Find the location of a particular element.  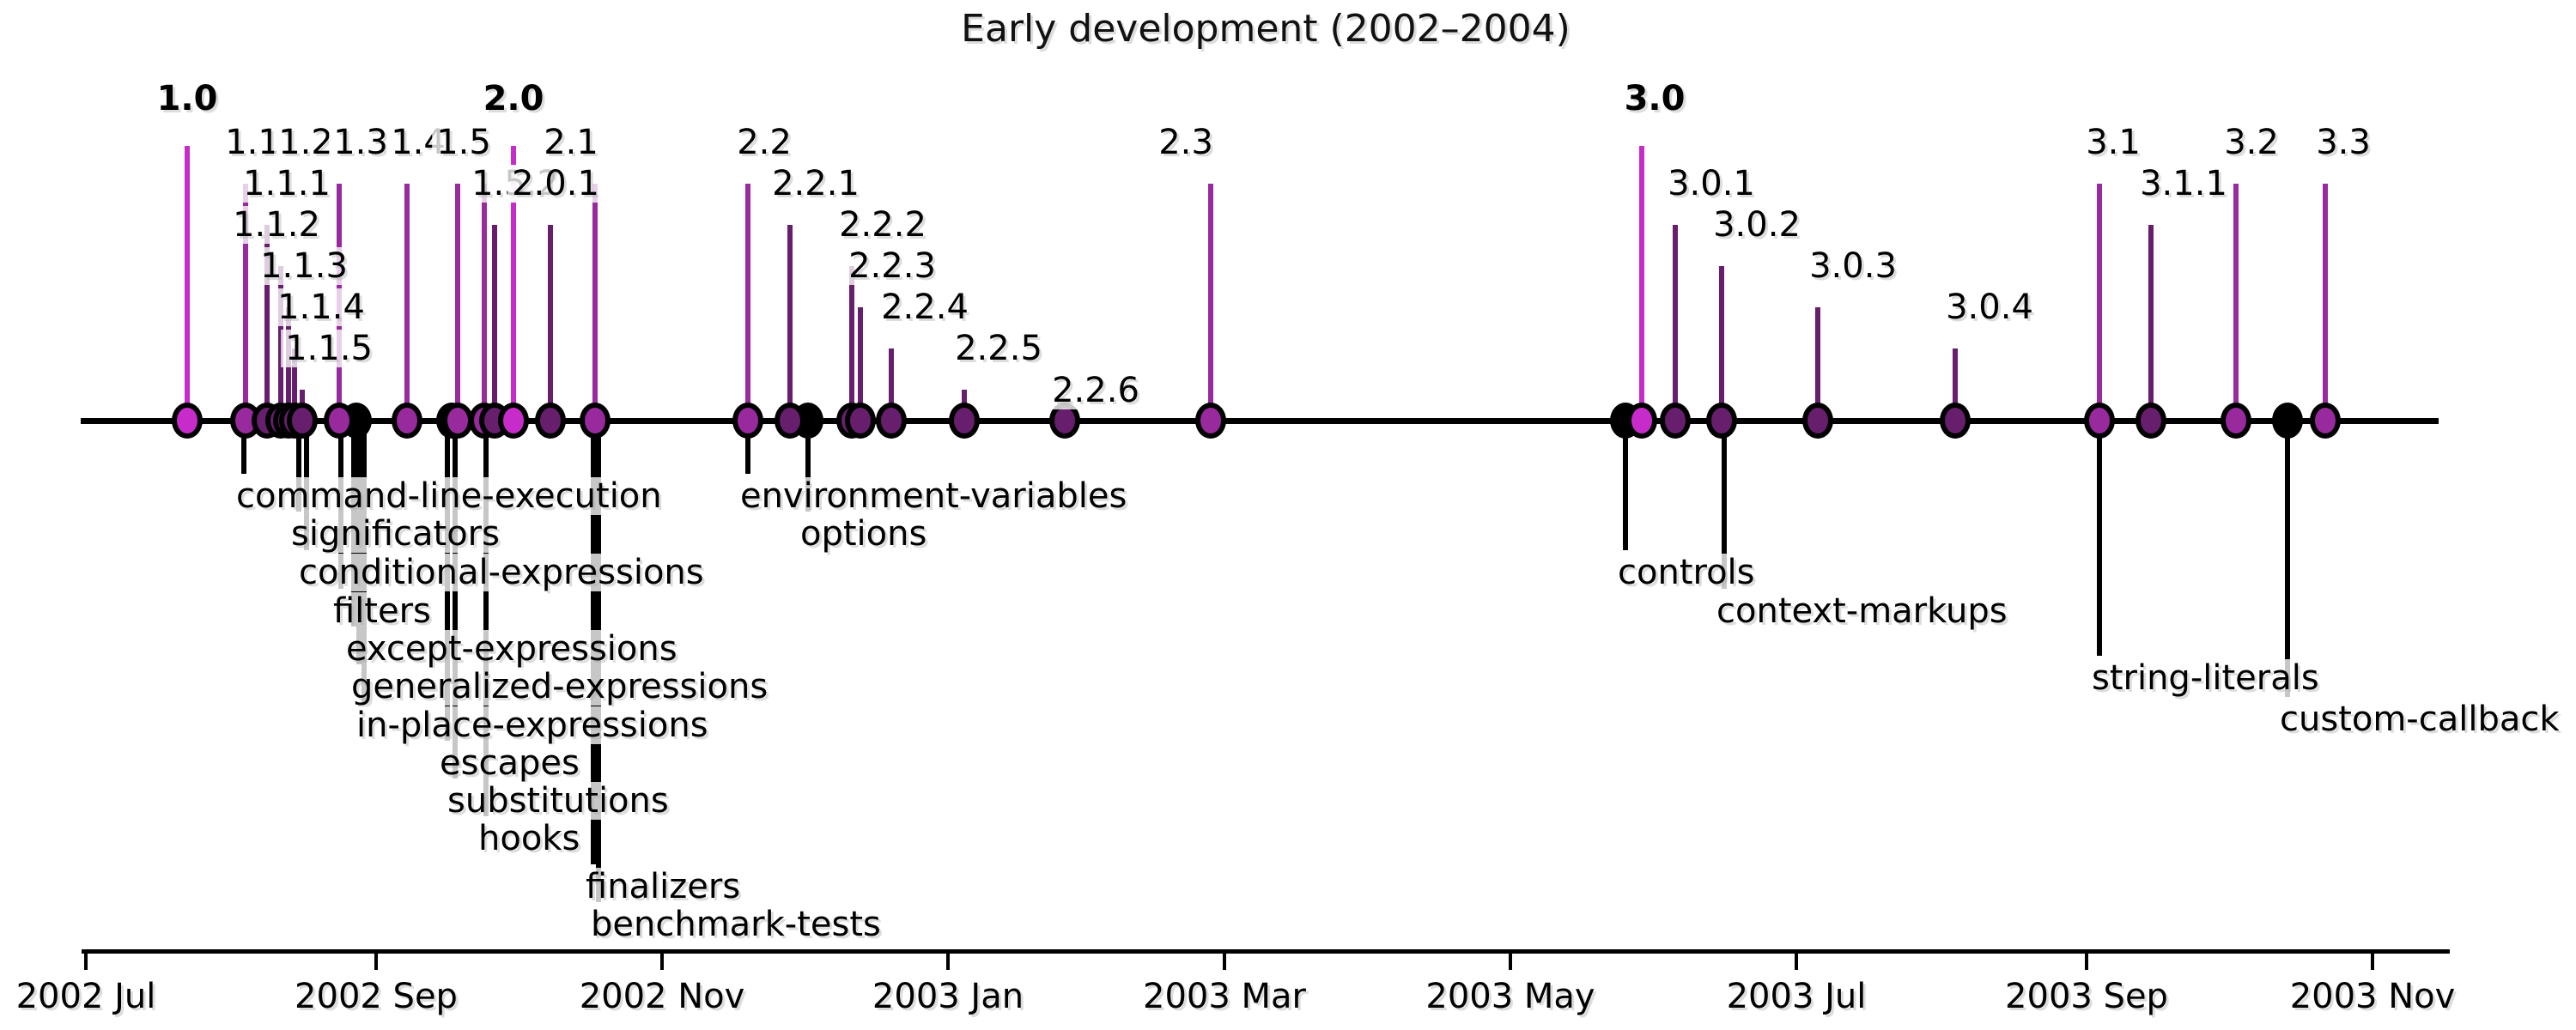

release-dot-3.0 is located at coordinates (1642, 421).